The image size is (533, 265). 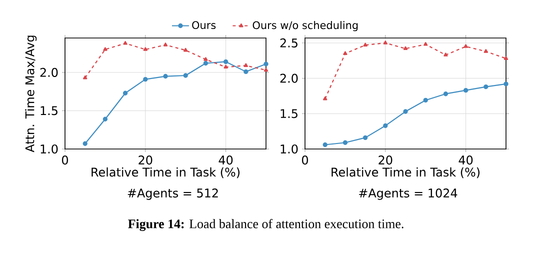 I want to click on y-tick-label: 2.5, so click(x=289, y=43).